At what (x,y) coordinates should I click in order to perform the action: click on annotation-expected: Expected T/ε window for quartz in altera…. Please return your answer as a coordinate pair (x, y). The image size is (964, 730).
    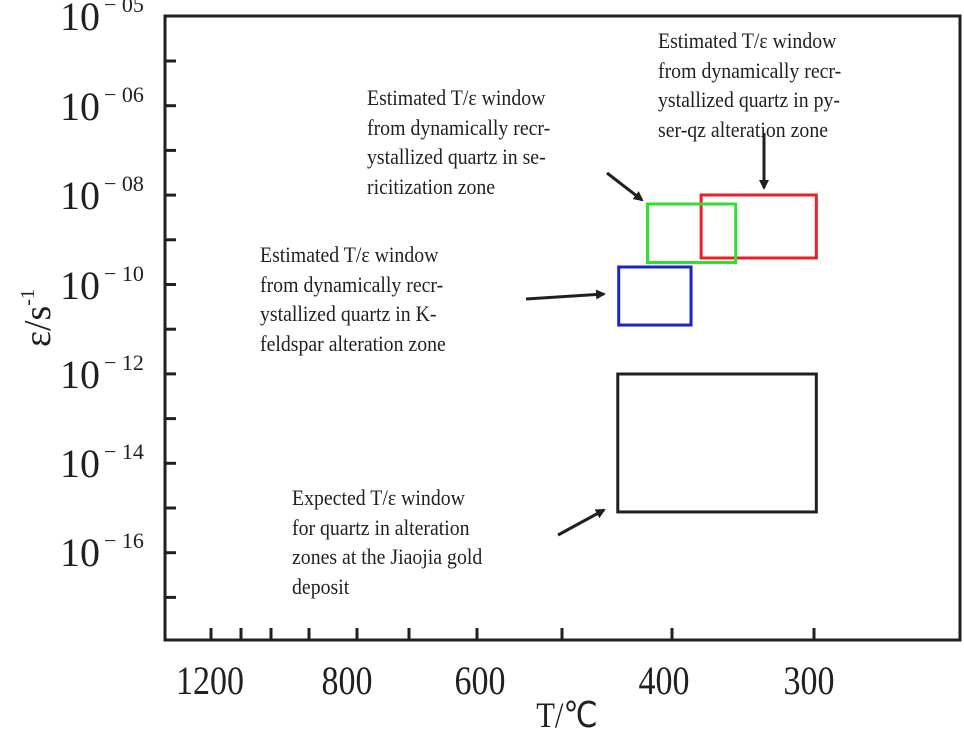
    Looking at the image, I should click on (387, 542).